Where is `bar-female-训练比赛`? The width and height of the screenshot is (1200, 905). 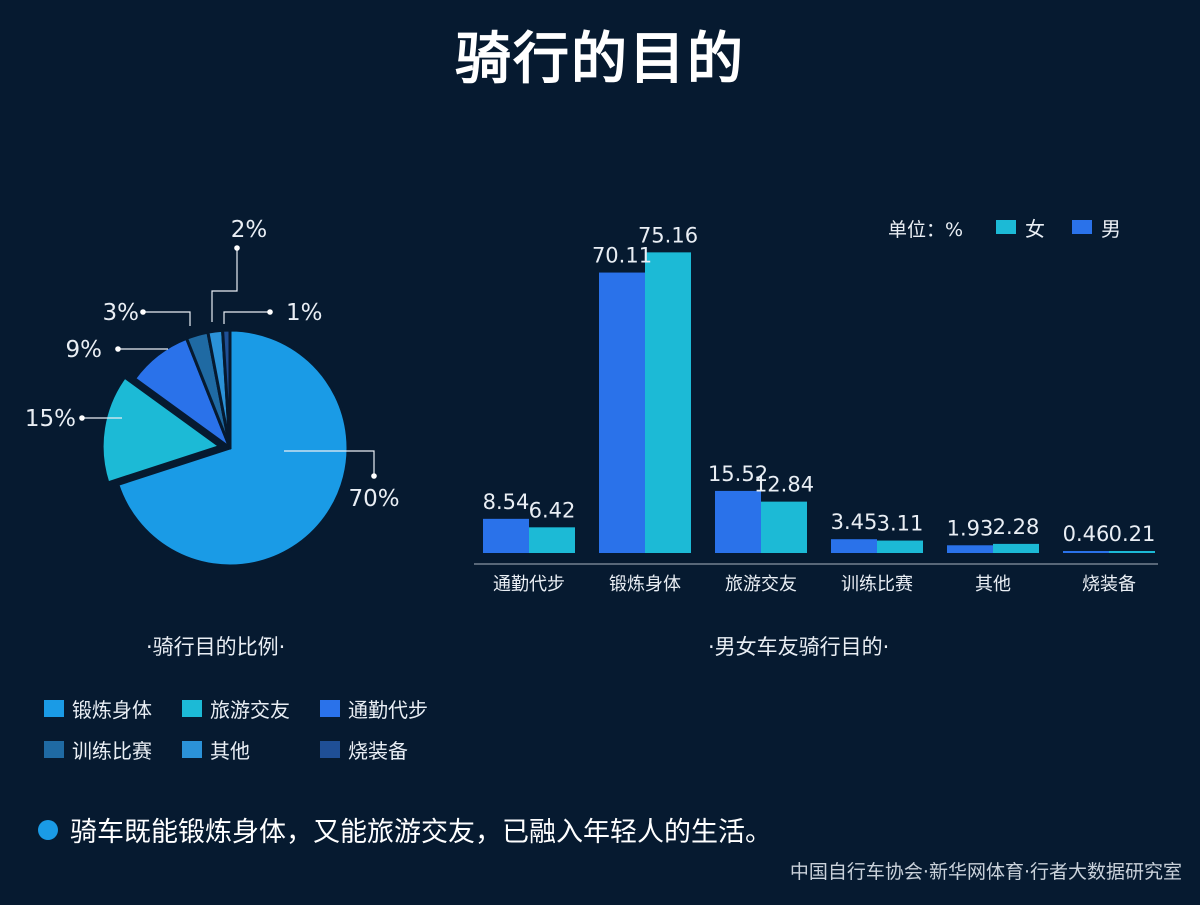
bar-female-训练比赛 is located at coordinates (900, 546).